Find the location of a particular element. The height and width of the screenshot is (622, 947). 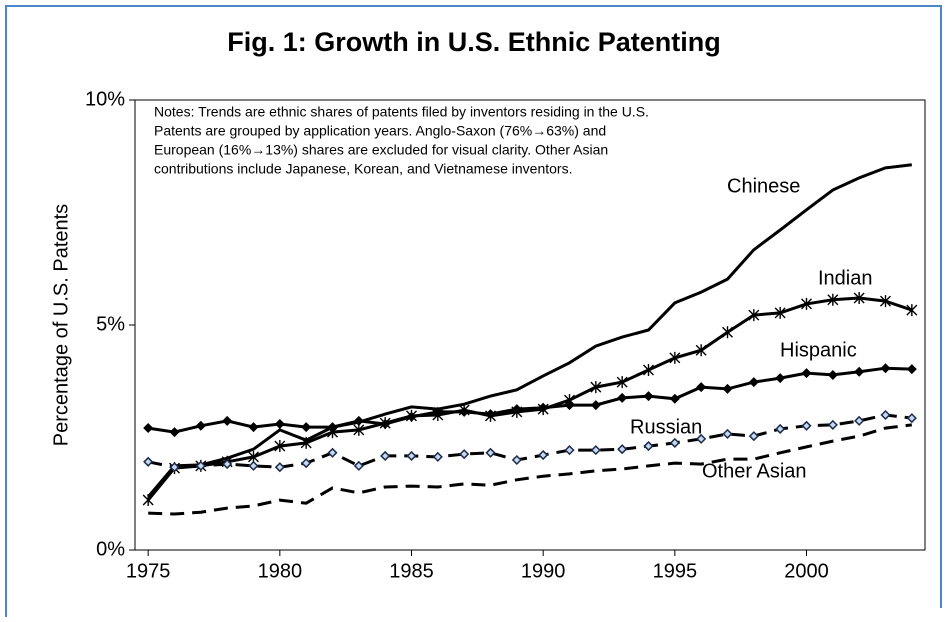

series: Hispanic is located at coordinates (530, 388).